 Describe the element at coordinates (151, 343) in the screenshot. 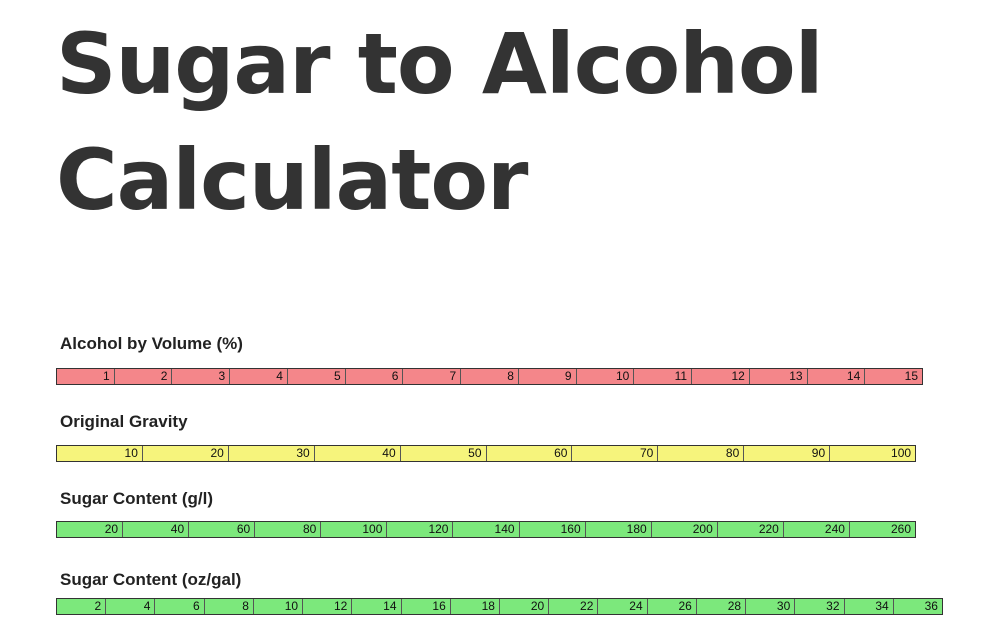

I see `abv-scale-label: Alcohol by Volume (%)` at that location.